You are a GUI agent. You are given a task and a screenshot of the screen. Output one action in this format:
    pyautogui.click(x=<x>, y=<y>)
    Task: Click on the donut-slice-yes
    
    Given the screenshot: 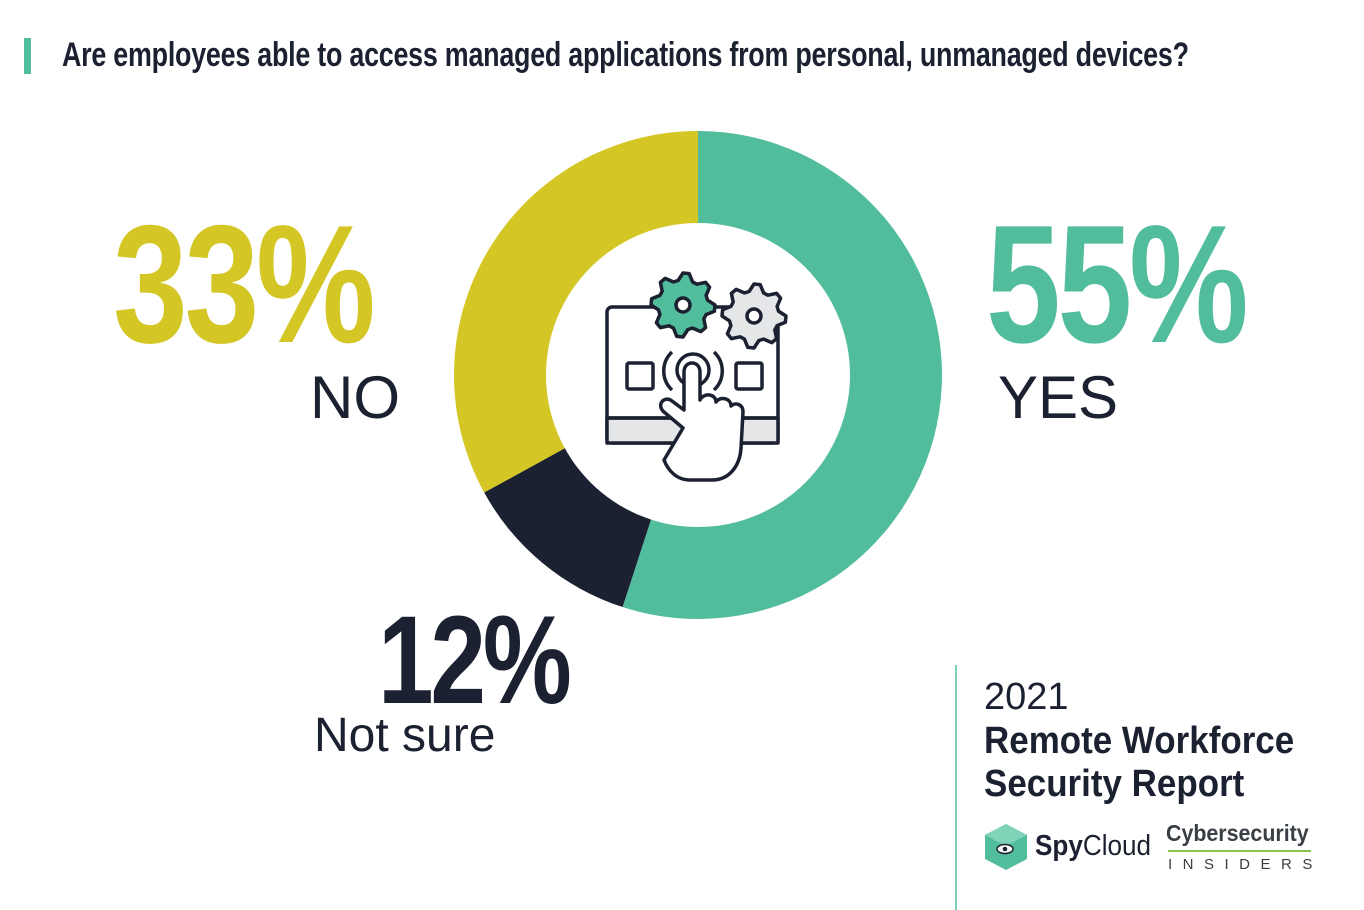 What is the action you would take?
    pyautogui.click(x=782, y=375)
    